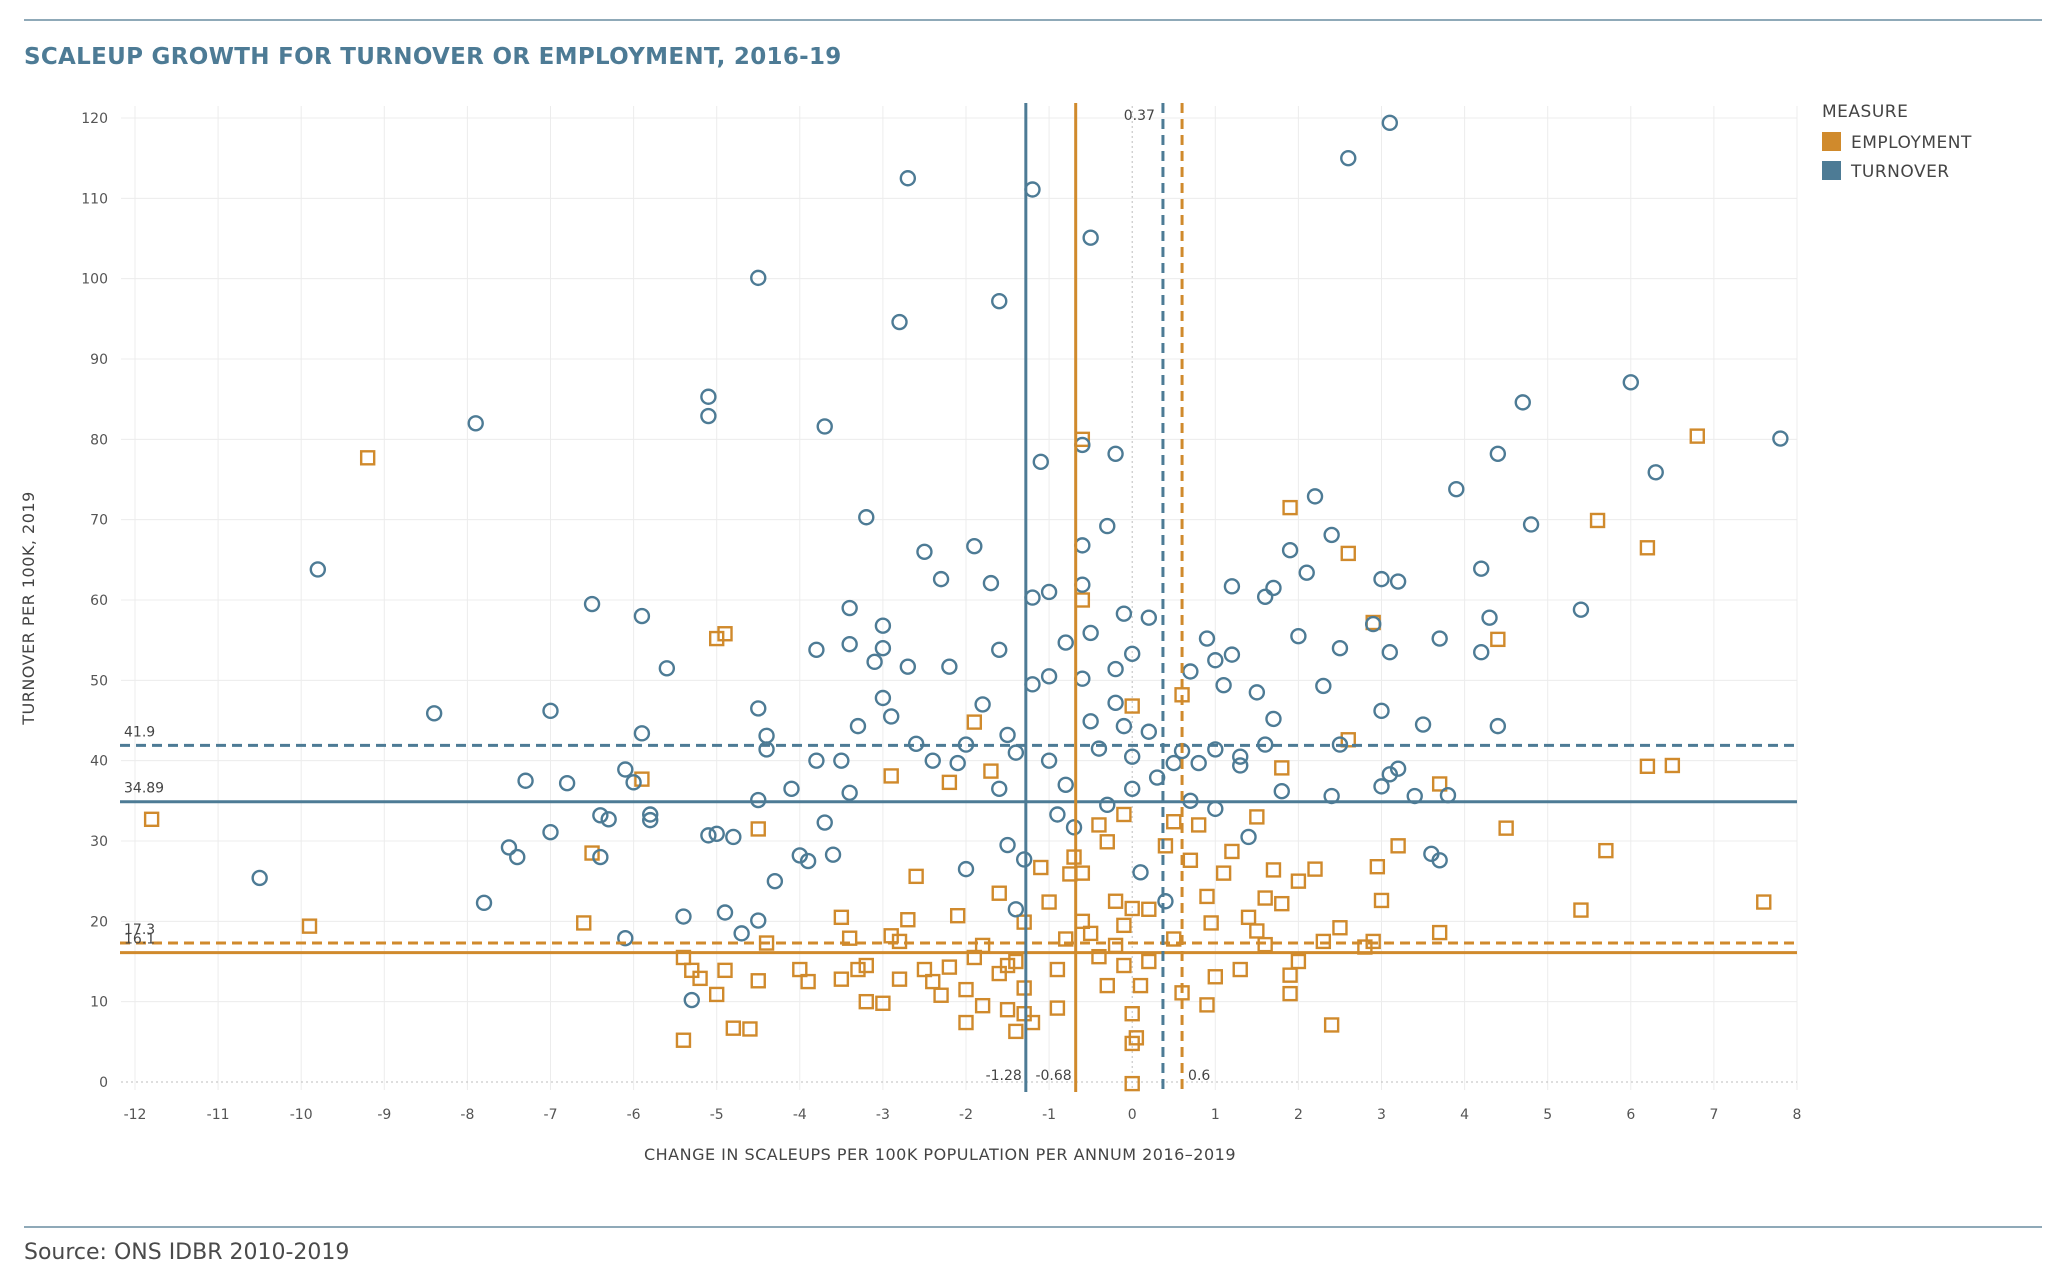 The image size is (2053, 1283). What do you see at coordinates (99, 1003) in the screenshot?
I see `y-tick-label: 10` at bounding box center [99, 1003].